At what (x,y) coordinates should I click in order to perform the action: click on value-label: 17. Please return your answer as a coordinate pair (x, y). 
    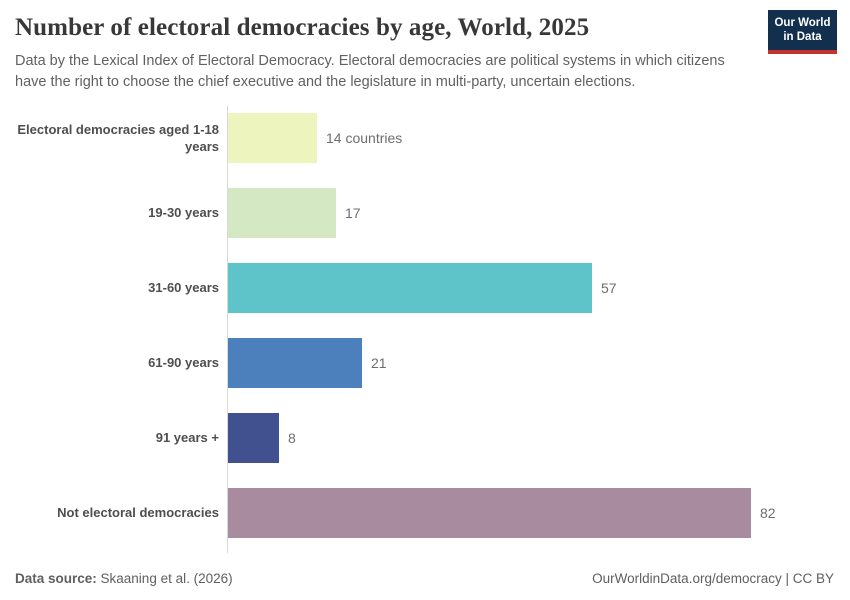
    Looking at the image, I should click on (353, 213).